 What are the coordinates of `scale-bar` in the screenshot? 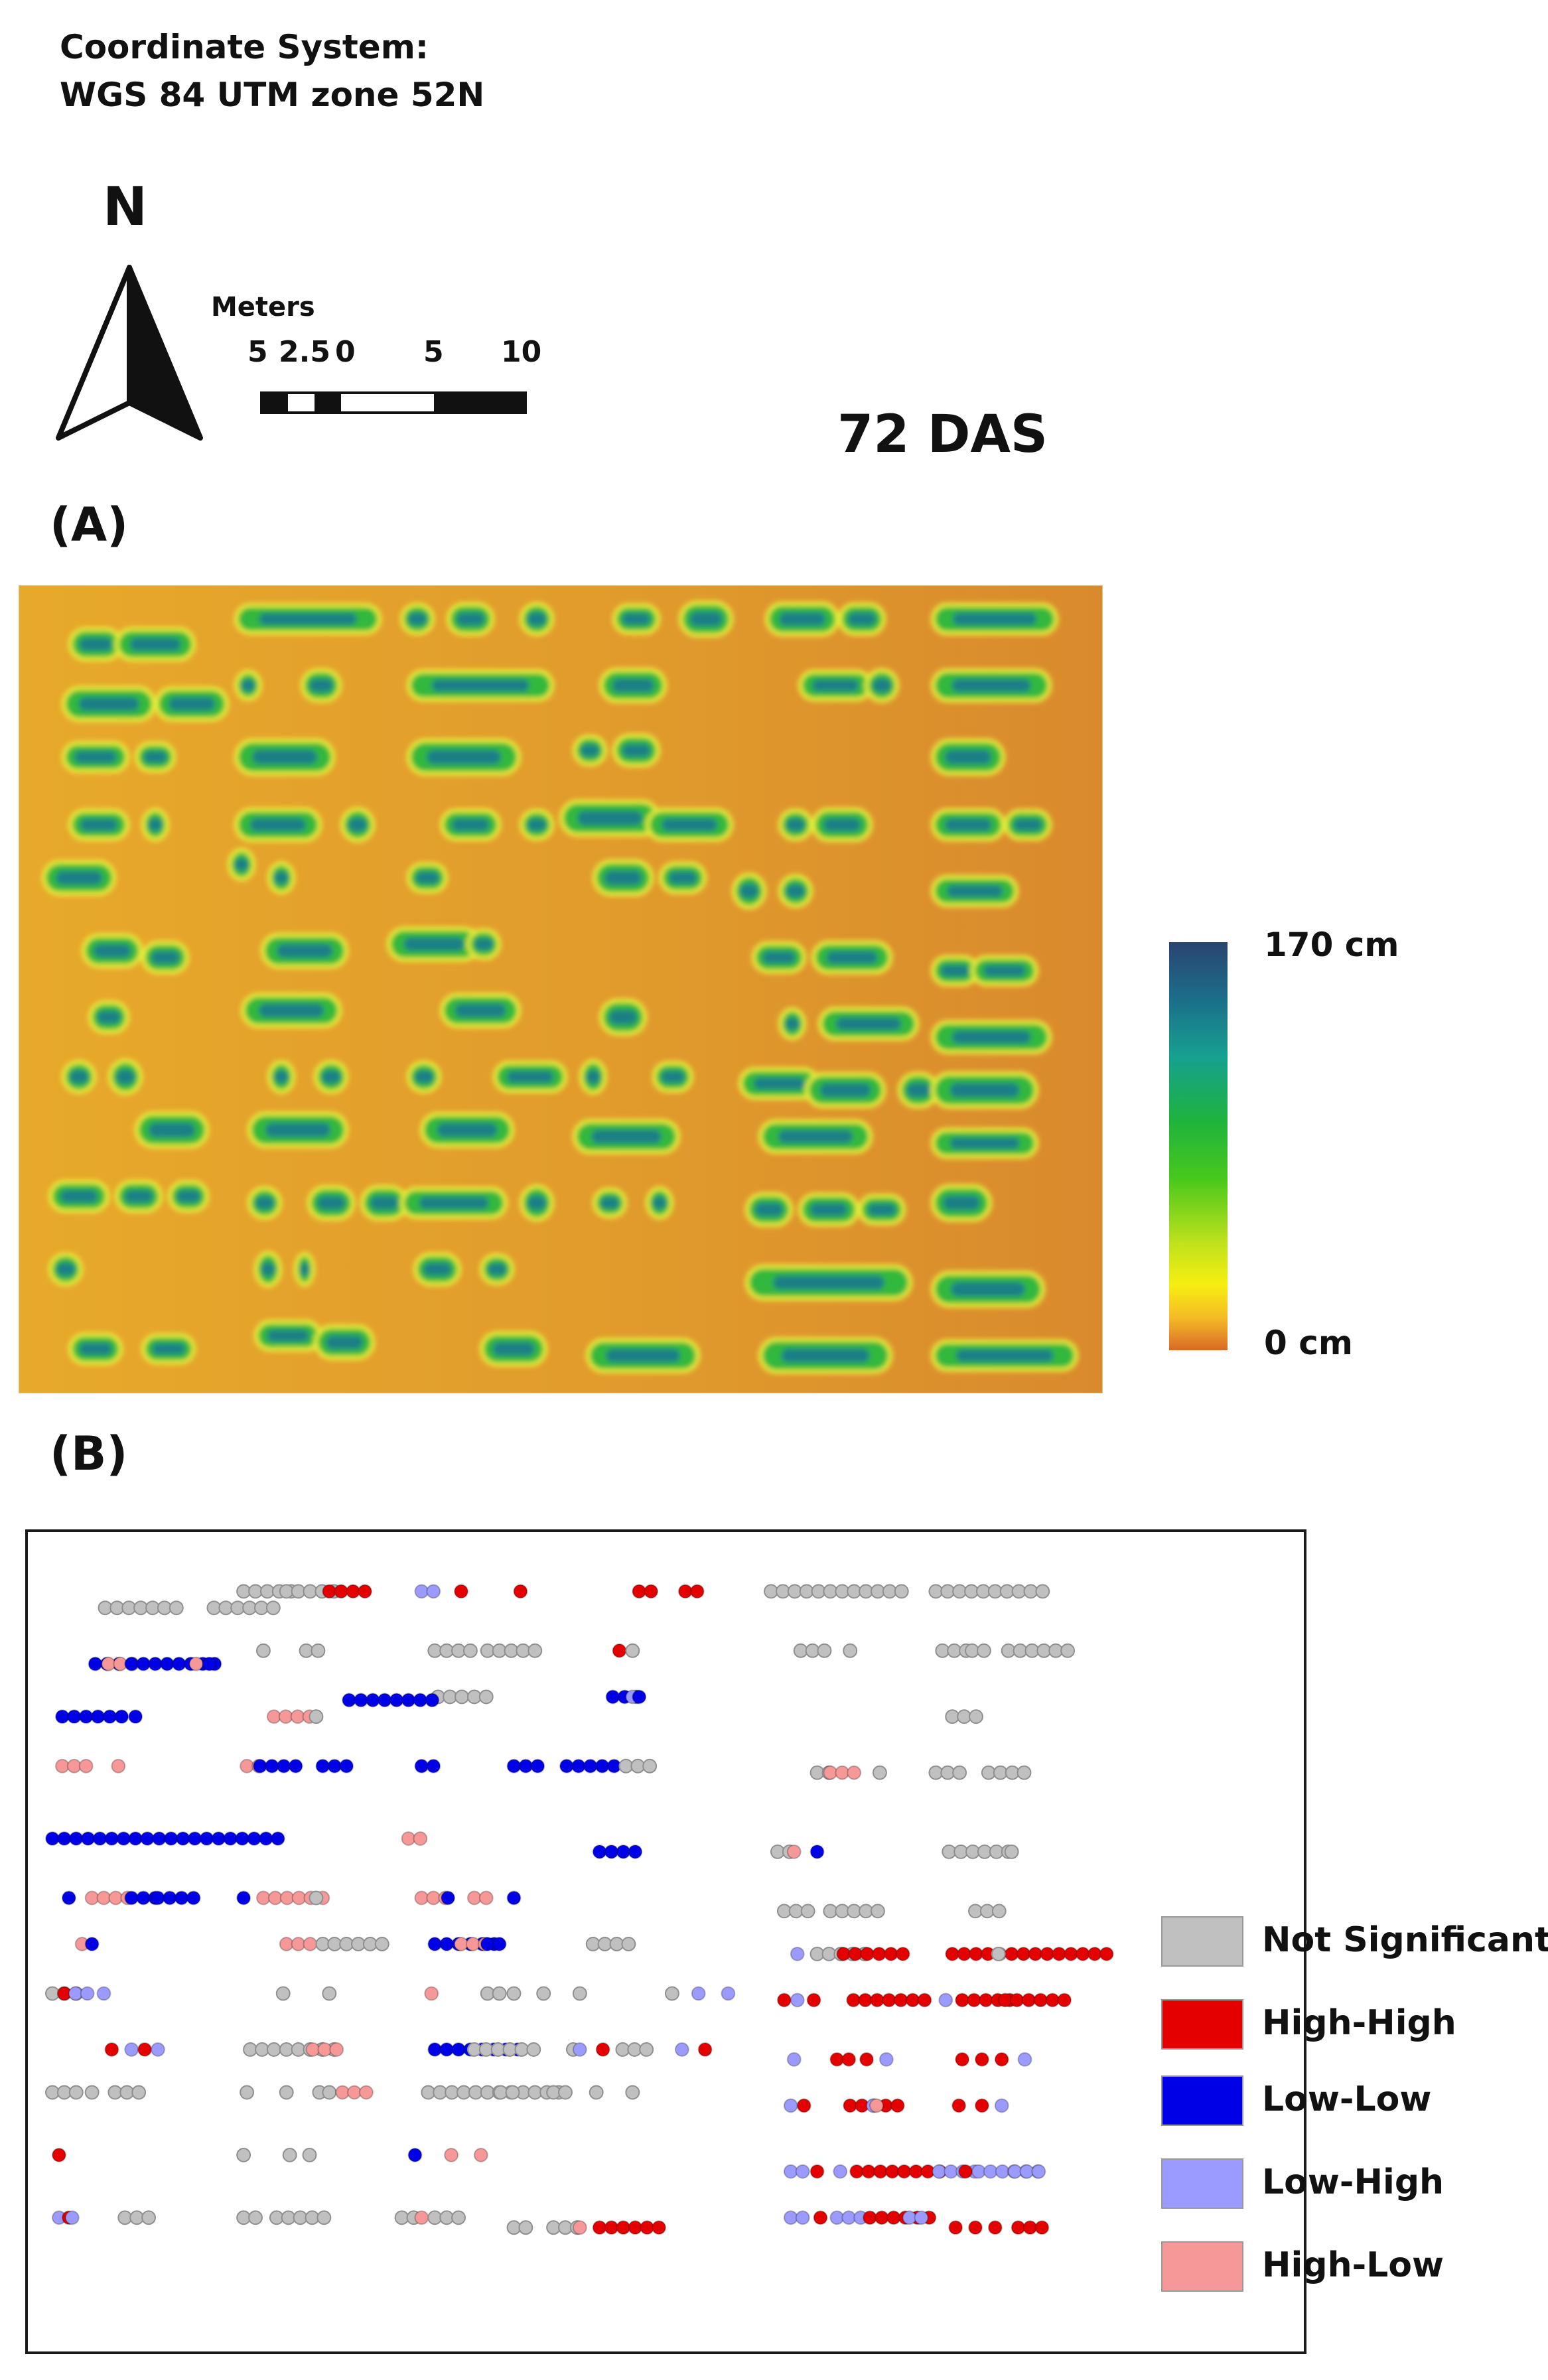 It's located at (393, 402).